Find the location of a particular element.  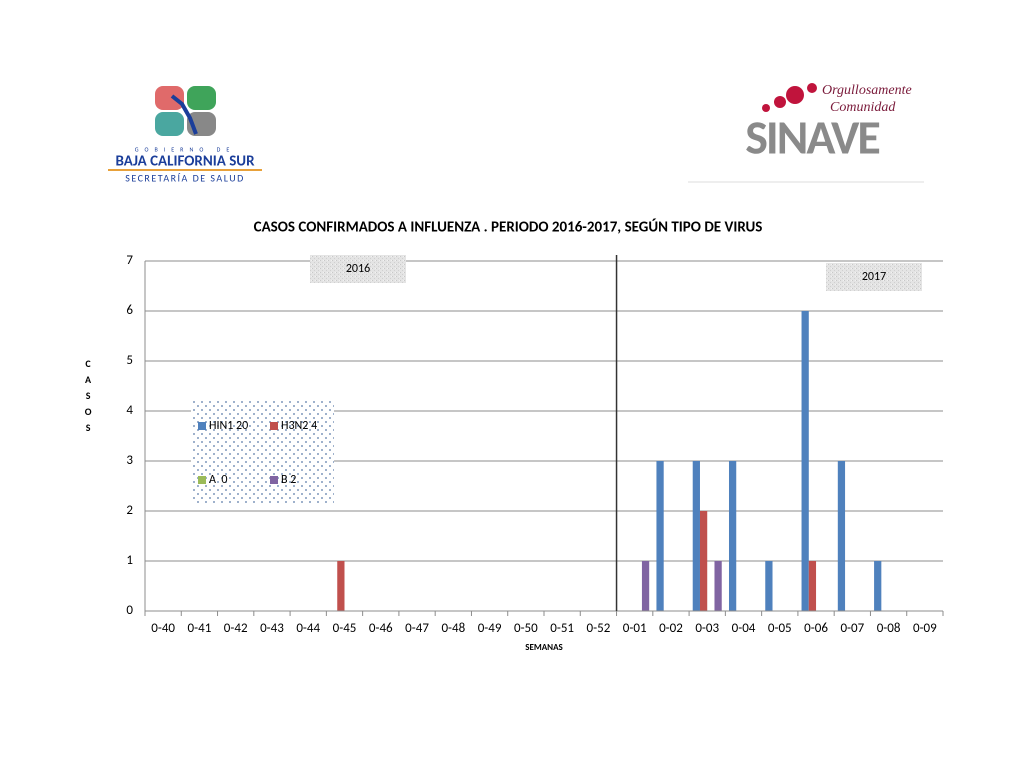

legend-label: B 2 is located at coordinates (288, 480).